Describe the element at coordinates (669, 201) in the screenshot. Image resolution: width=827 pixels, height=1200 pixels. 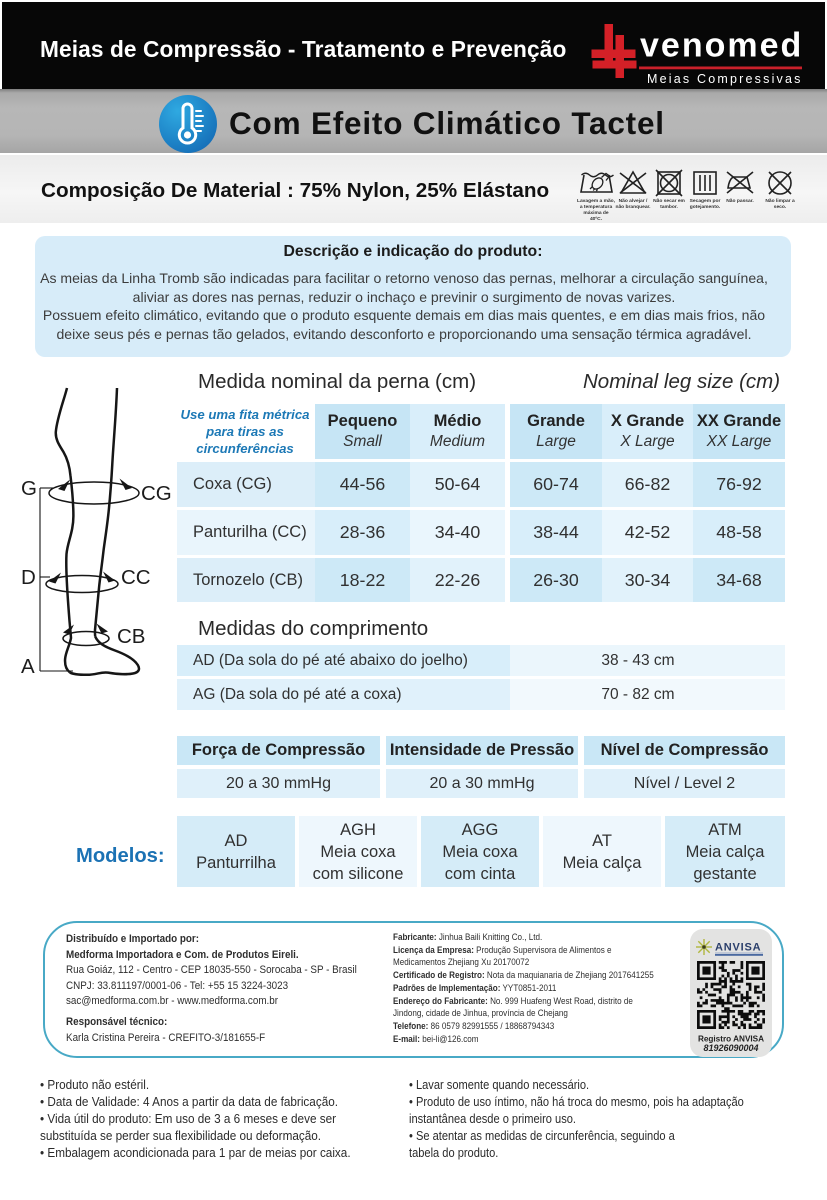
I see `svg-text: Não secar em` at that location.